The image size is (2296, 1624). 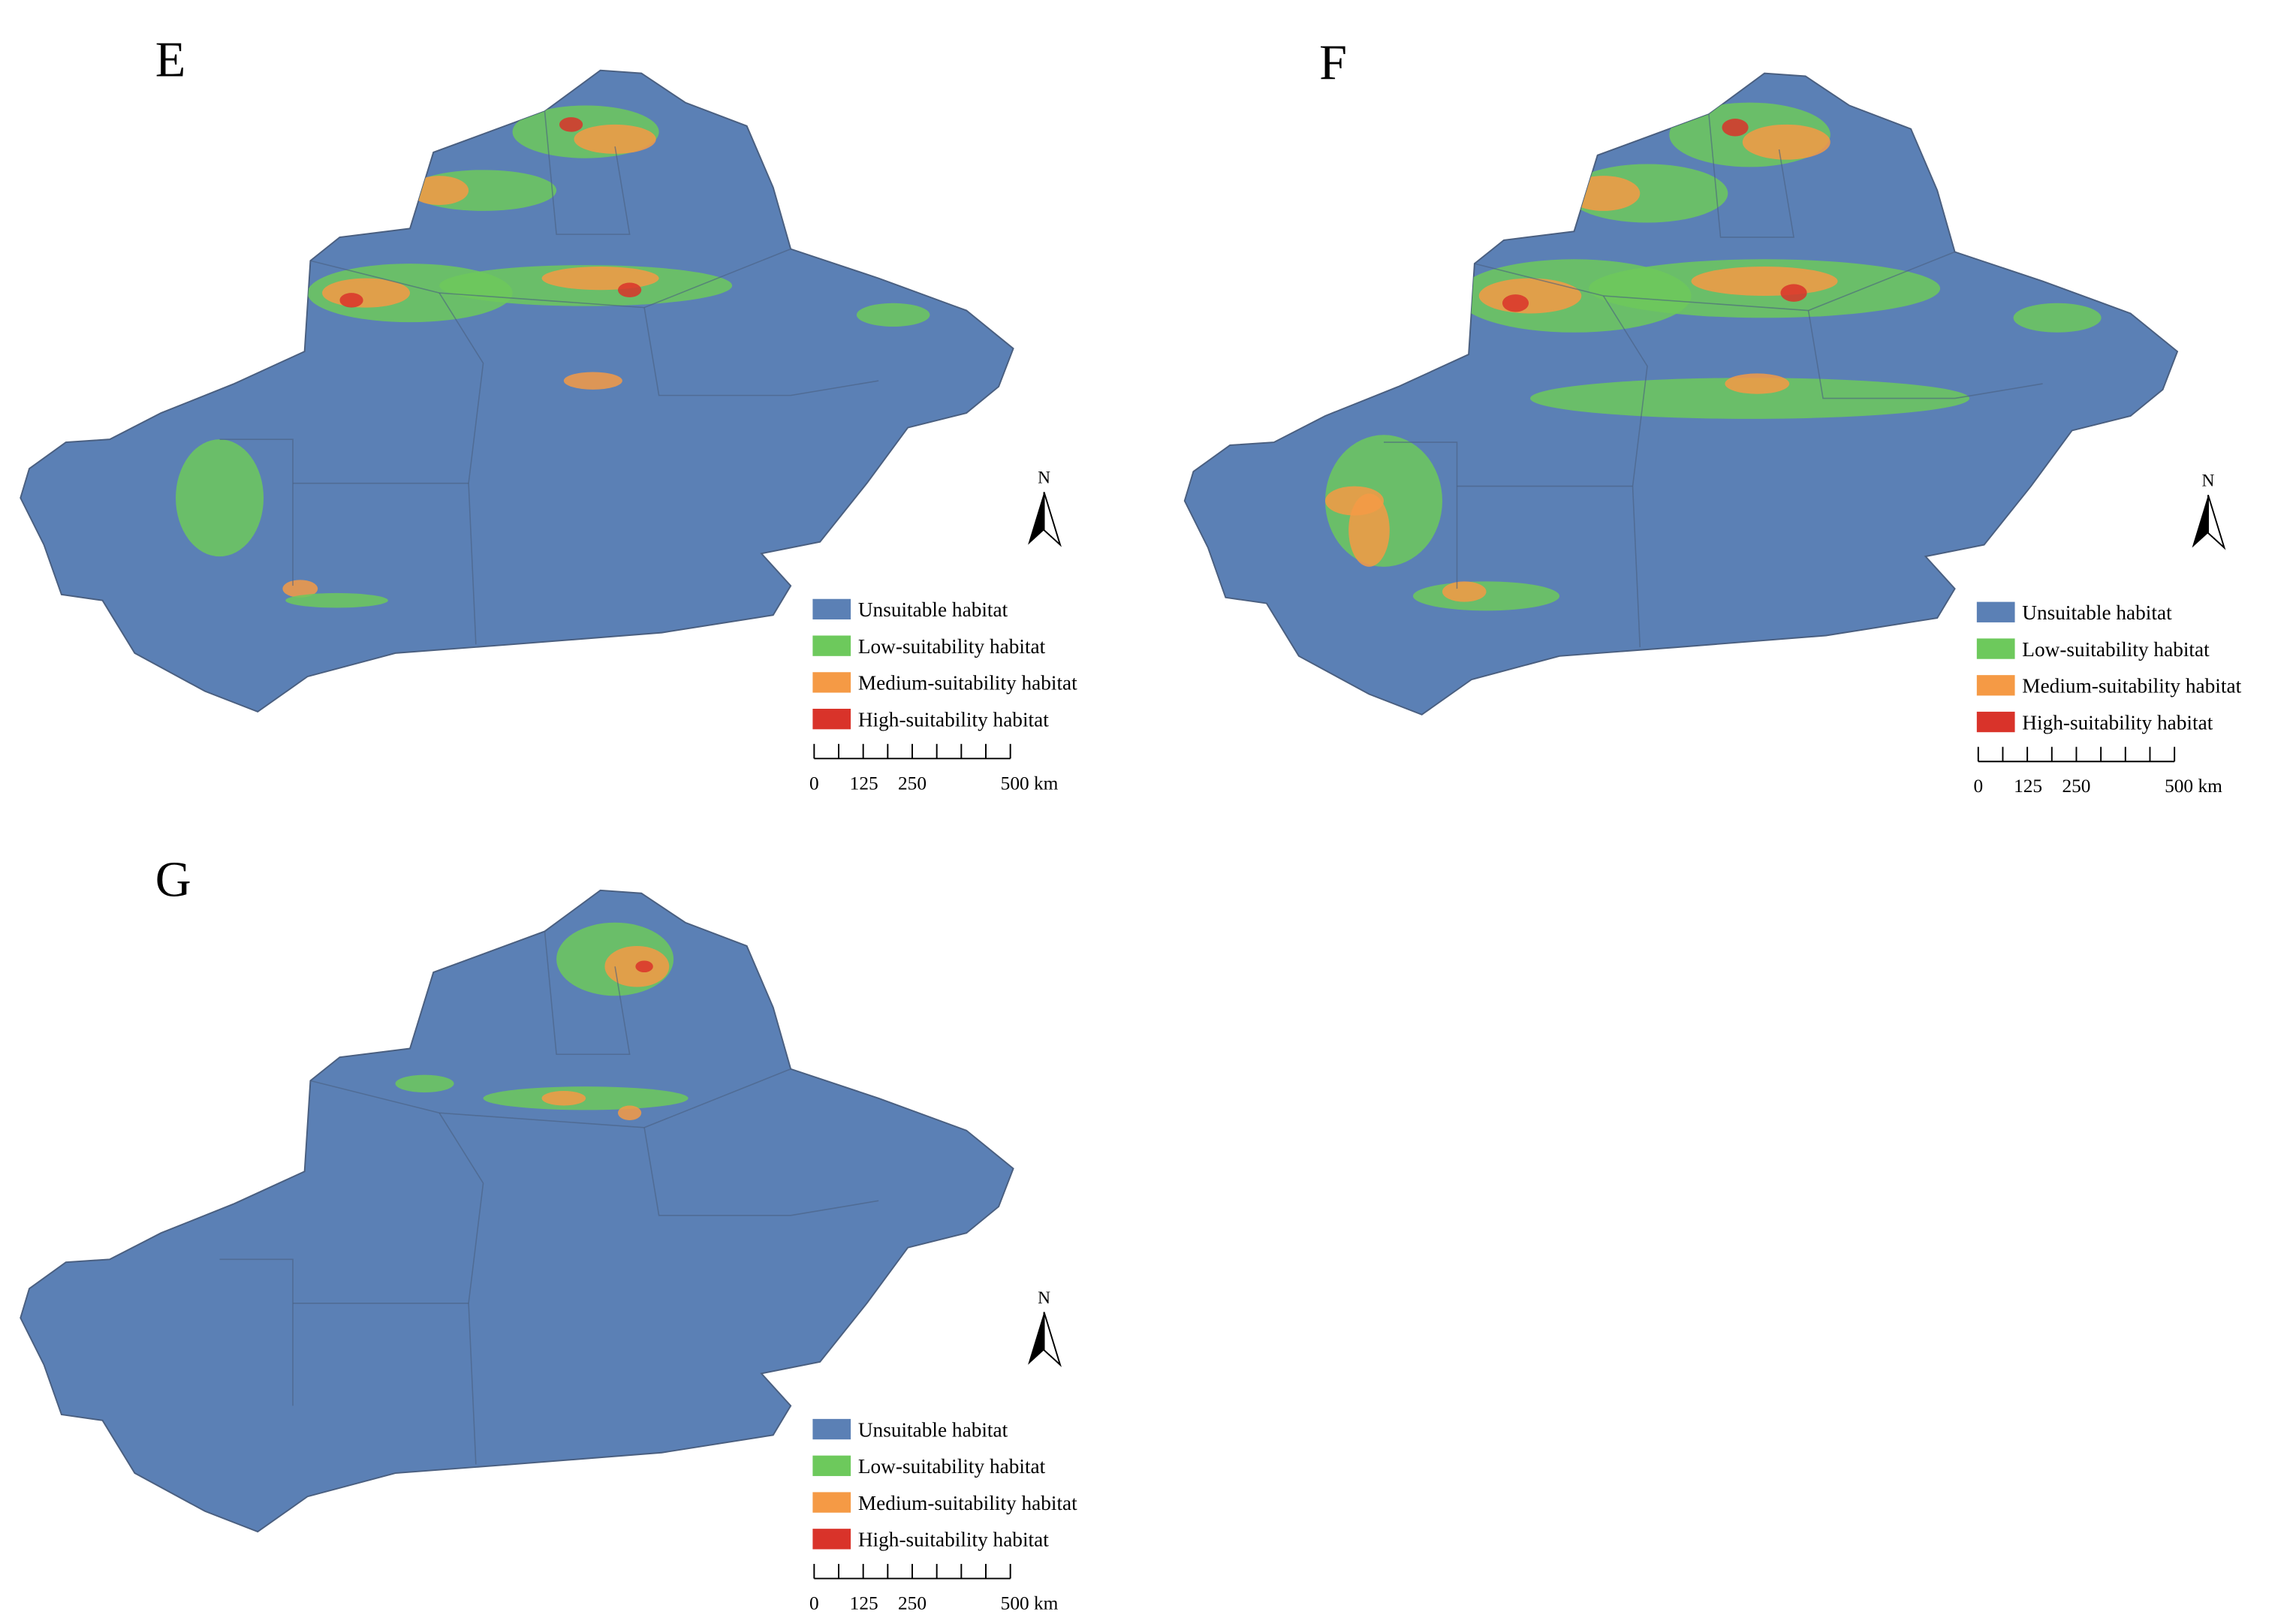 What do you see at coordinates (1333, 62) in the screenshot?
I see `panel-label: F` at bounding box center [1333, 62].